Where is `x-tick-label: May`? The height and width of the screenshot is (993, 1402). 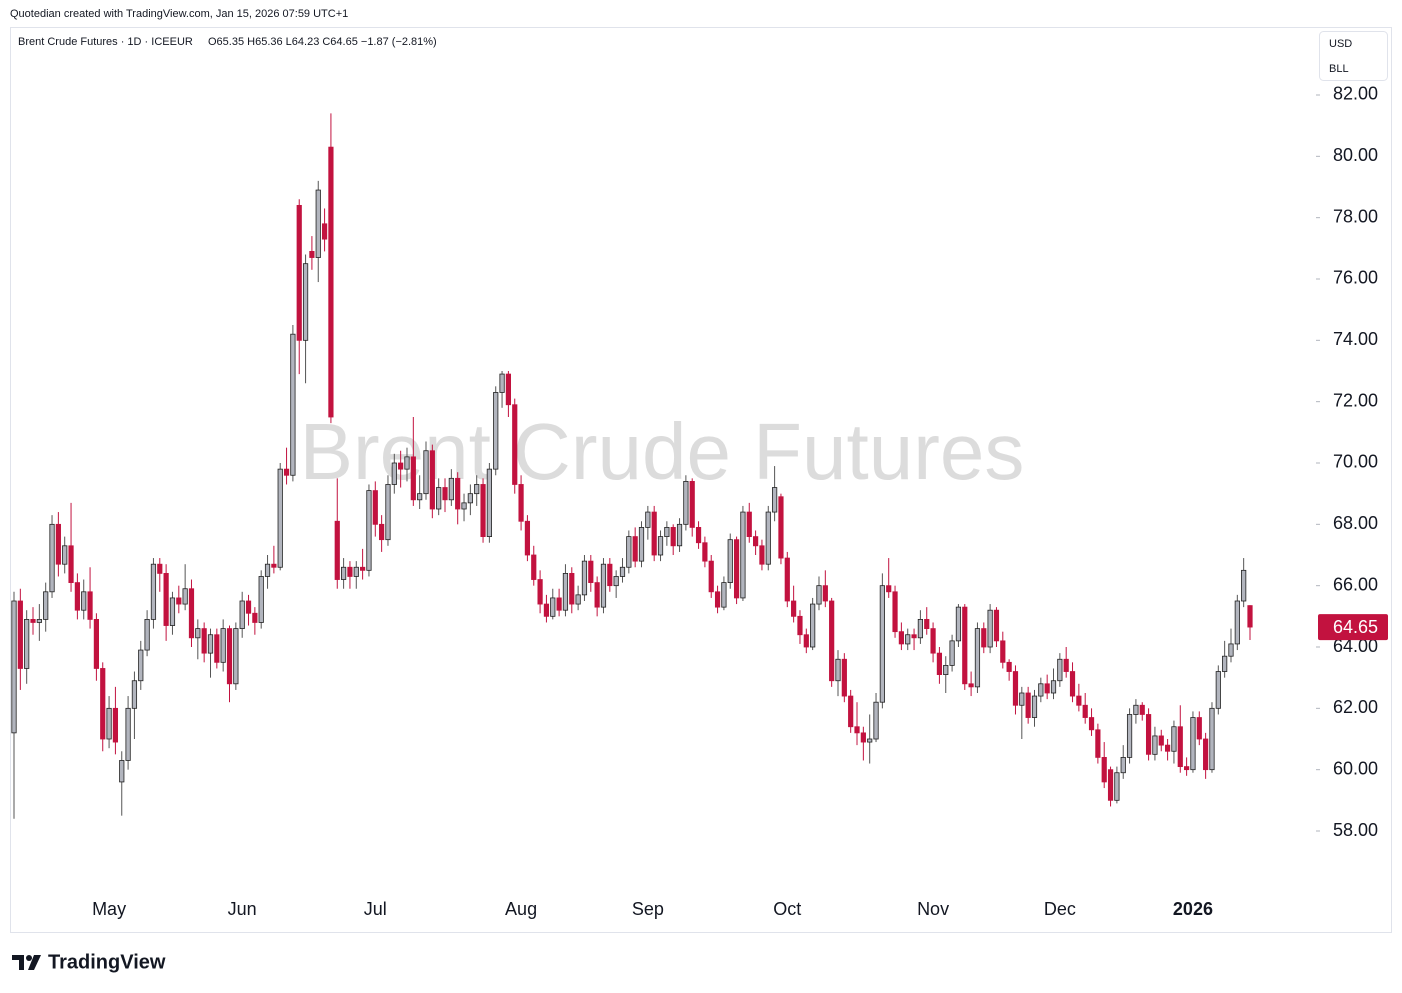 x-tick-label: May is located at coordinates (109, 909).